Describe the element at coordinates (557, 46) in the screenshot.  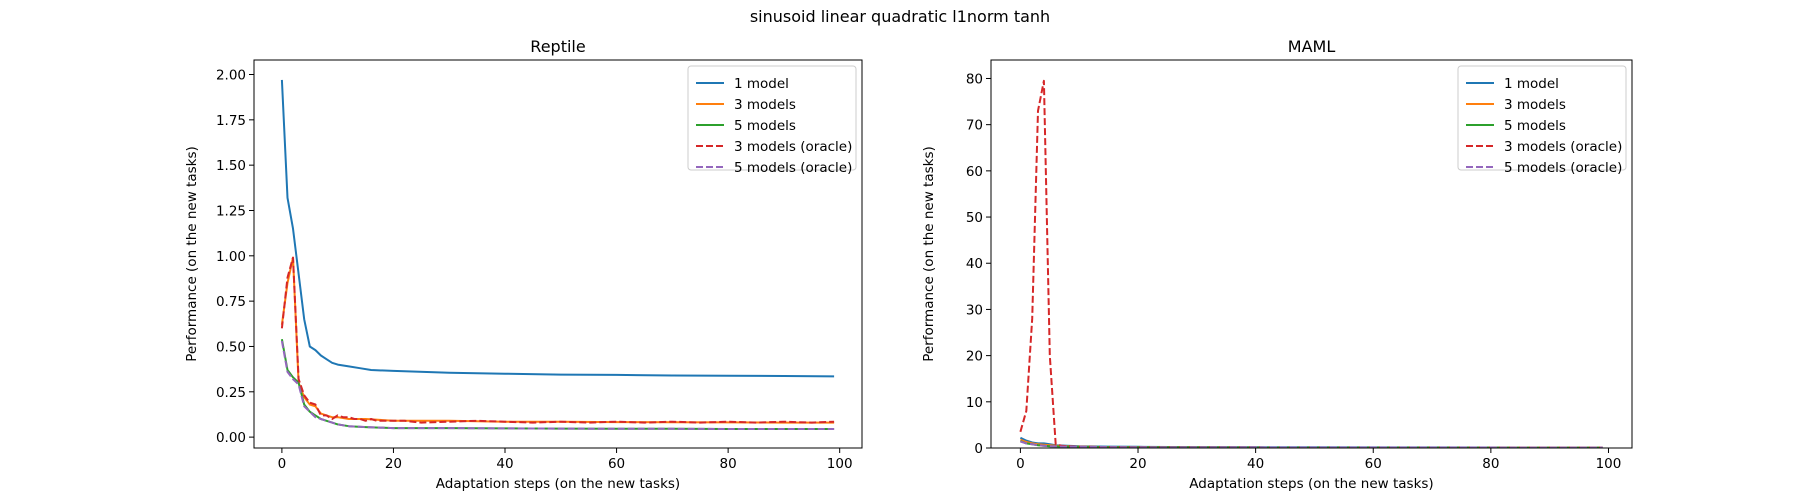
I see `subplot-title: Reptile` at that location.